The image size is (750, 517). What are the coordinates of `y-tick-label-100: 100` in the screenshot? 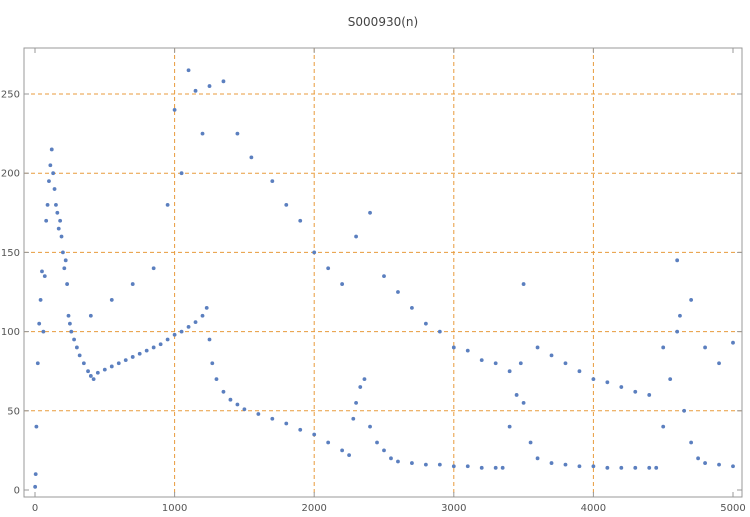 It's located at (10, 332).